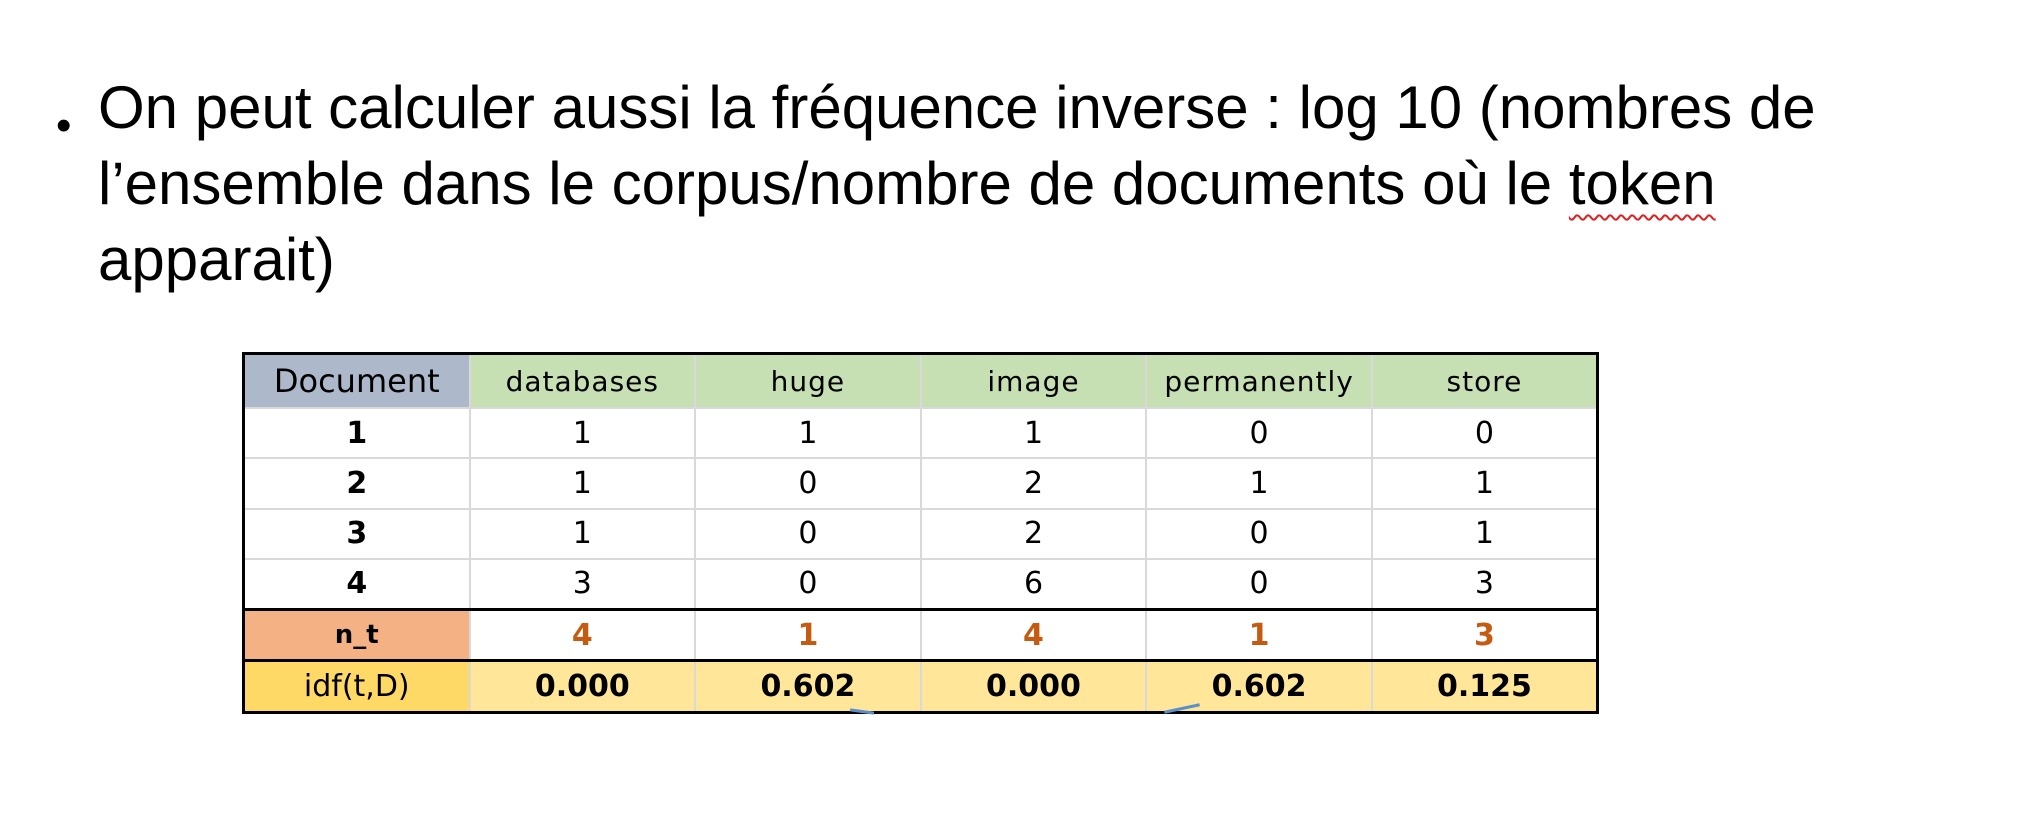 The image size is (2044, 836). What do you see at coordinates (356, 533) in the screenshot?
I see `row-label-document: 3` at bounding box center [356, 533].